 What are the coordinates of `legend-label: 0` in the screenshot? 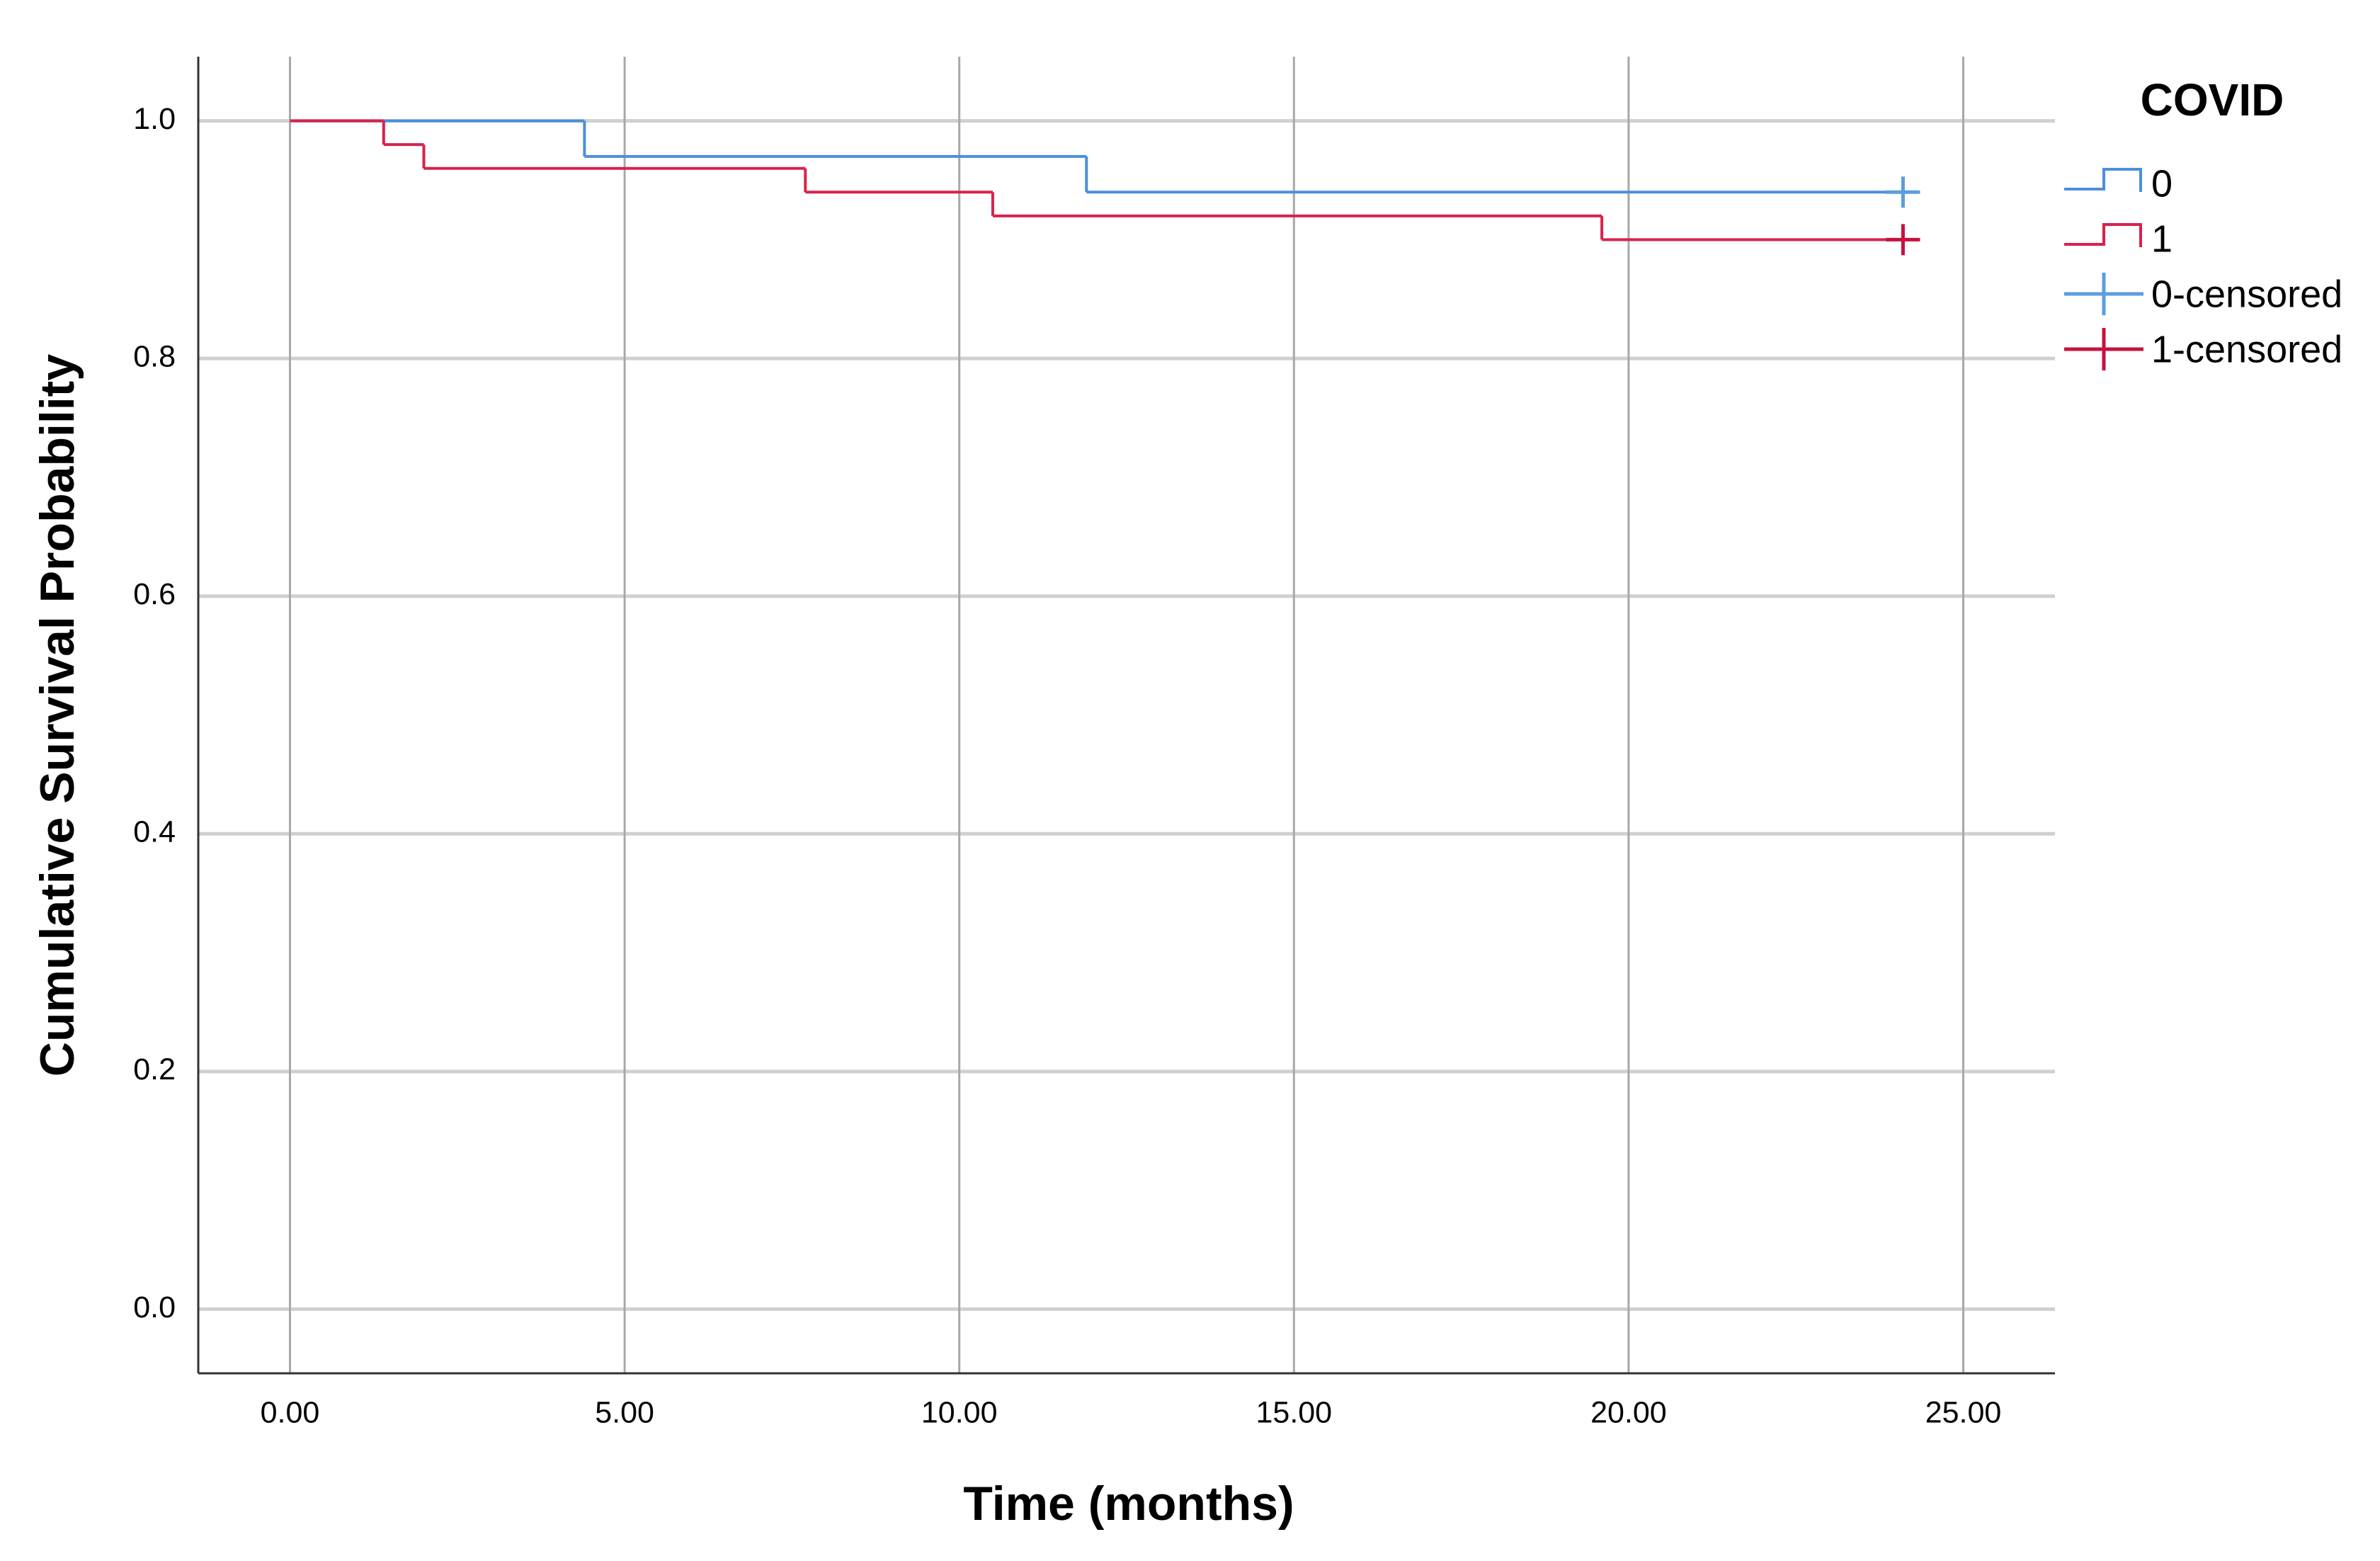 It's located at (2162, 184).